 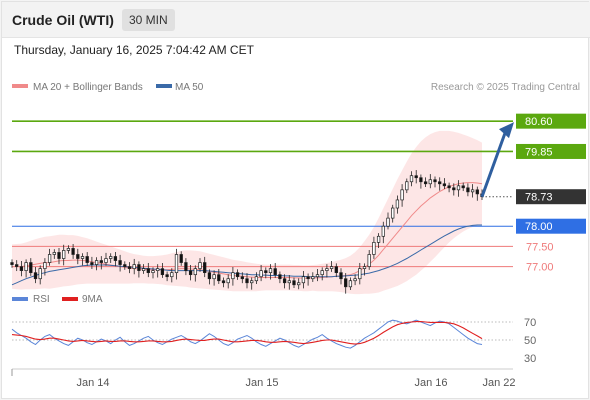 I want to click on timeframe-badge: 30 MIN, so click(x=148, y=20).